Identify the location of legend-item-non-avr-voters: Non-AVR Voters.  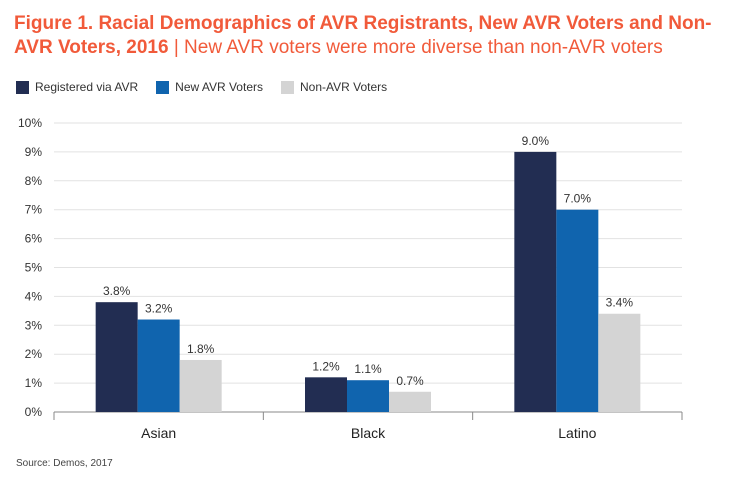
(334, 87).